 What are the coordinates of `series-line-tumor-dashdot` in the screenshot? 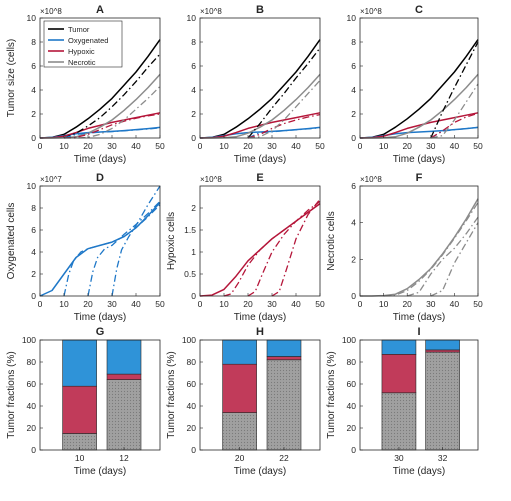 It's located at (284, 93).